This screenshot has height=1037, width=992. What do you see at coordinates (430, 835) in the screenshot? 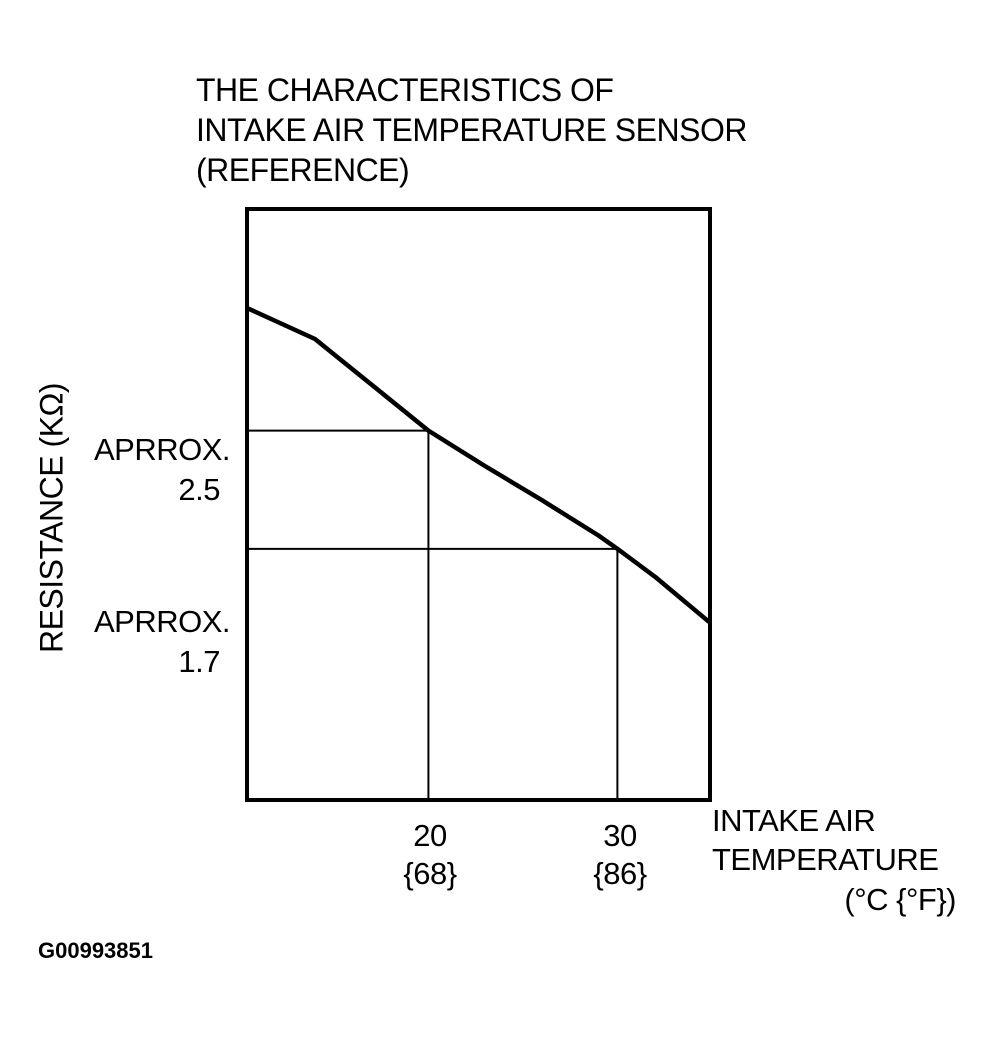
I see `x-tick-label-20: 20` at bounding box center [430, 835].